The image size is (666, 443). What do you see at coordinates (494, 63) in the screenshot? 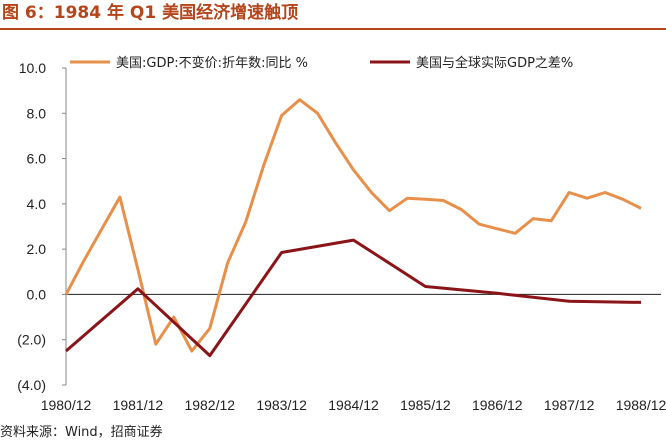
I see `legend-label-gdp-gap: 美国与全球实际GDP之差%` at bounding box center [494, 63].